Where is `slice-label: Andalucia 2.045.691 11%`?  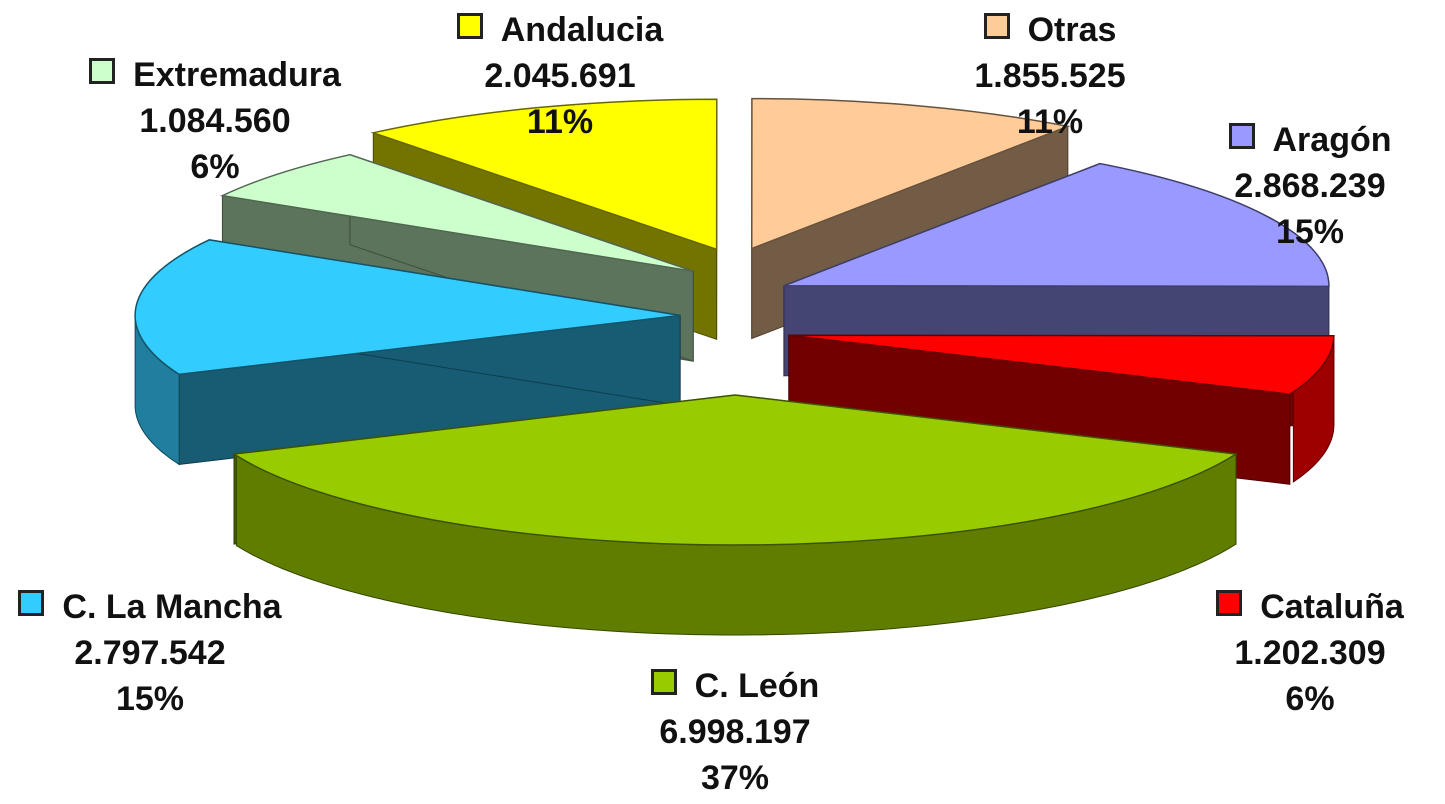 slice-label: Andalucia 2.045.691 11% is located at coordinates (560, 76).